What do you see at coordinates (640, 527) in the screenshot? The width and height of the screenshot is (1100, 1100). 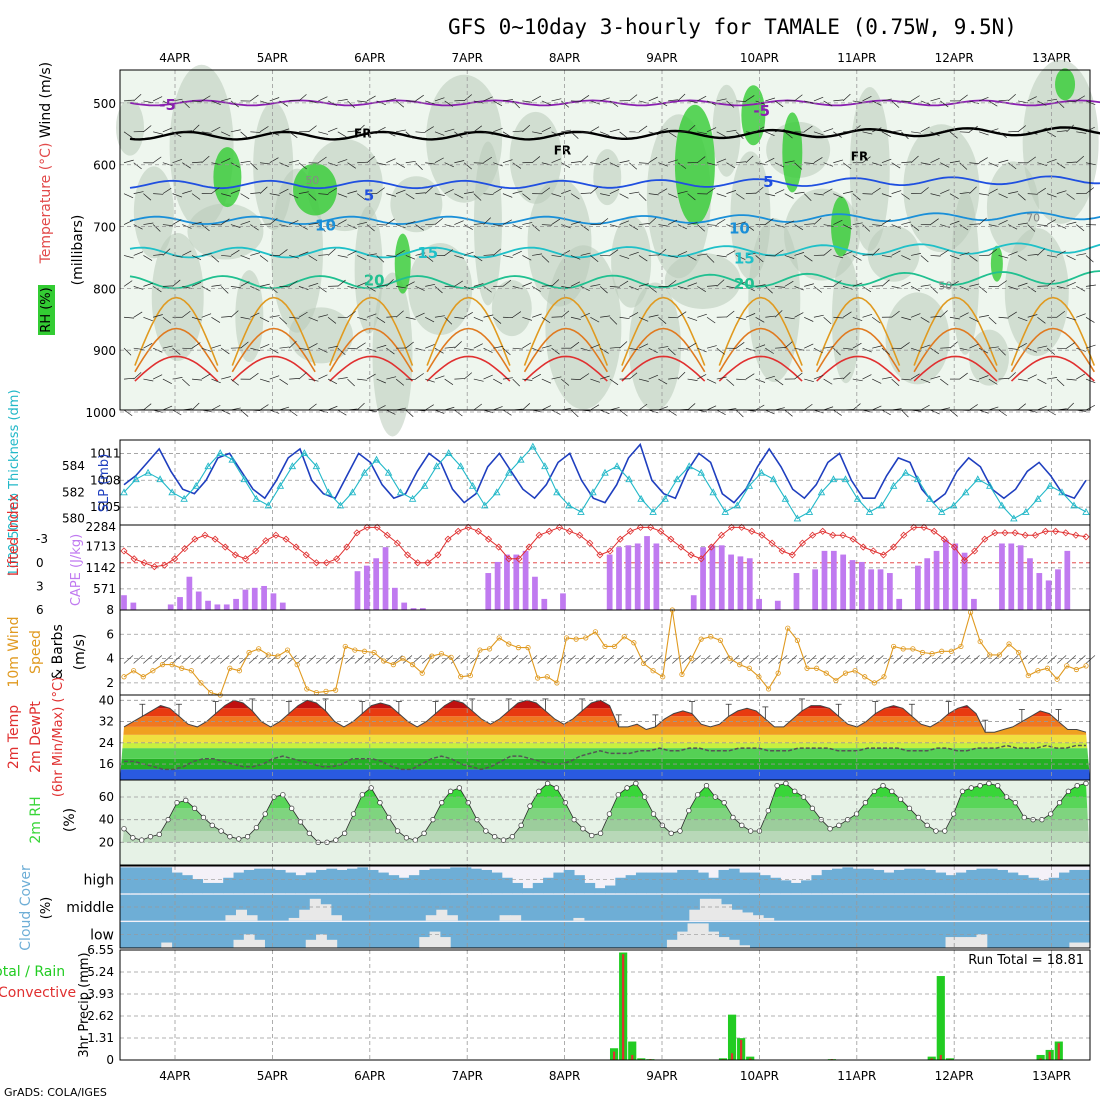 I see `lifted-index-point` at bounding box center [640, 527].